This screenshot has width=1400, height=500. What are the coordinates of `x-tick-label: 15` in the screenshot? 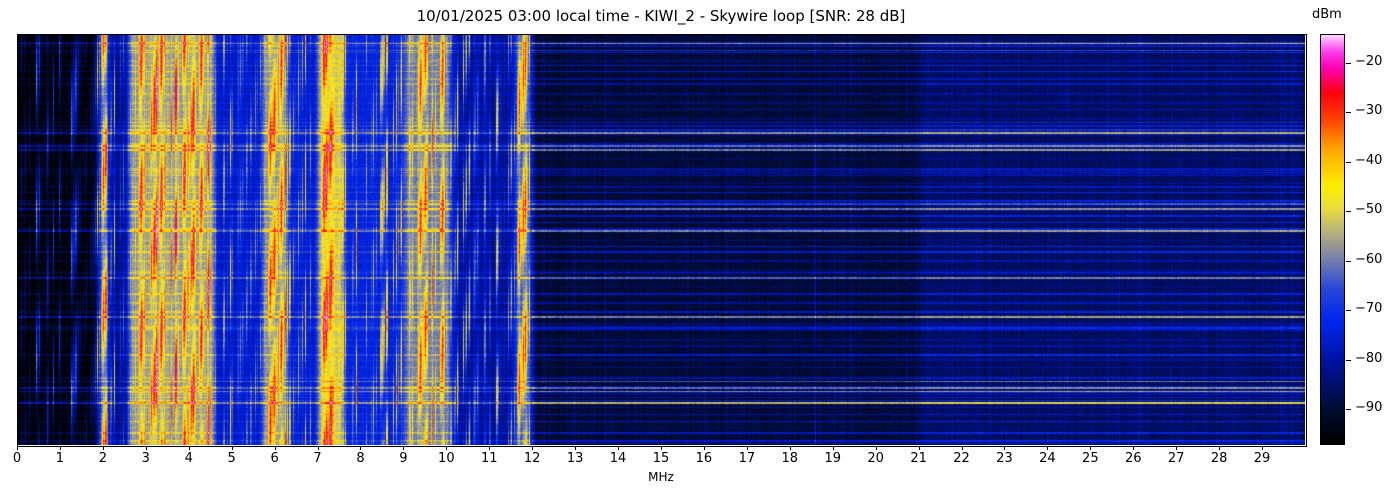 It's located at (661, 458).